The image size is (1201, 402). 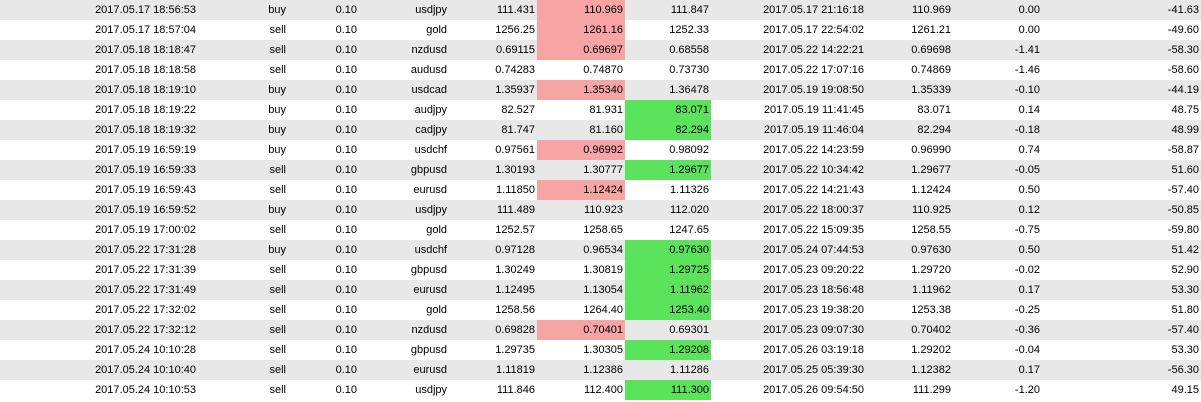 What do you see at coordinates (788, 50) in the screenshot?
I see `close-time-cell: 2017.05.22 14:22:21` at bounding box center [788, 50].